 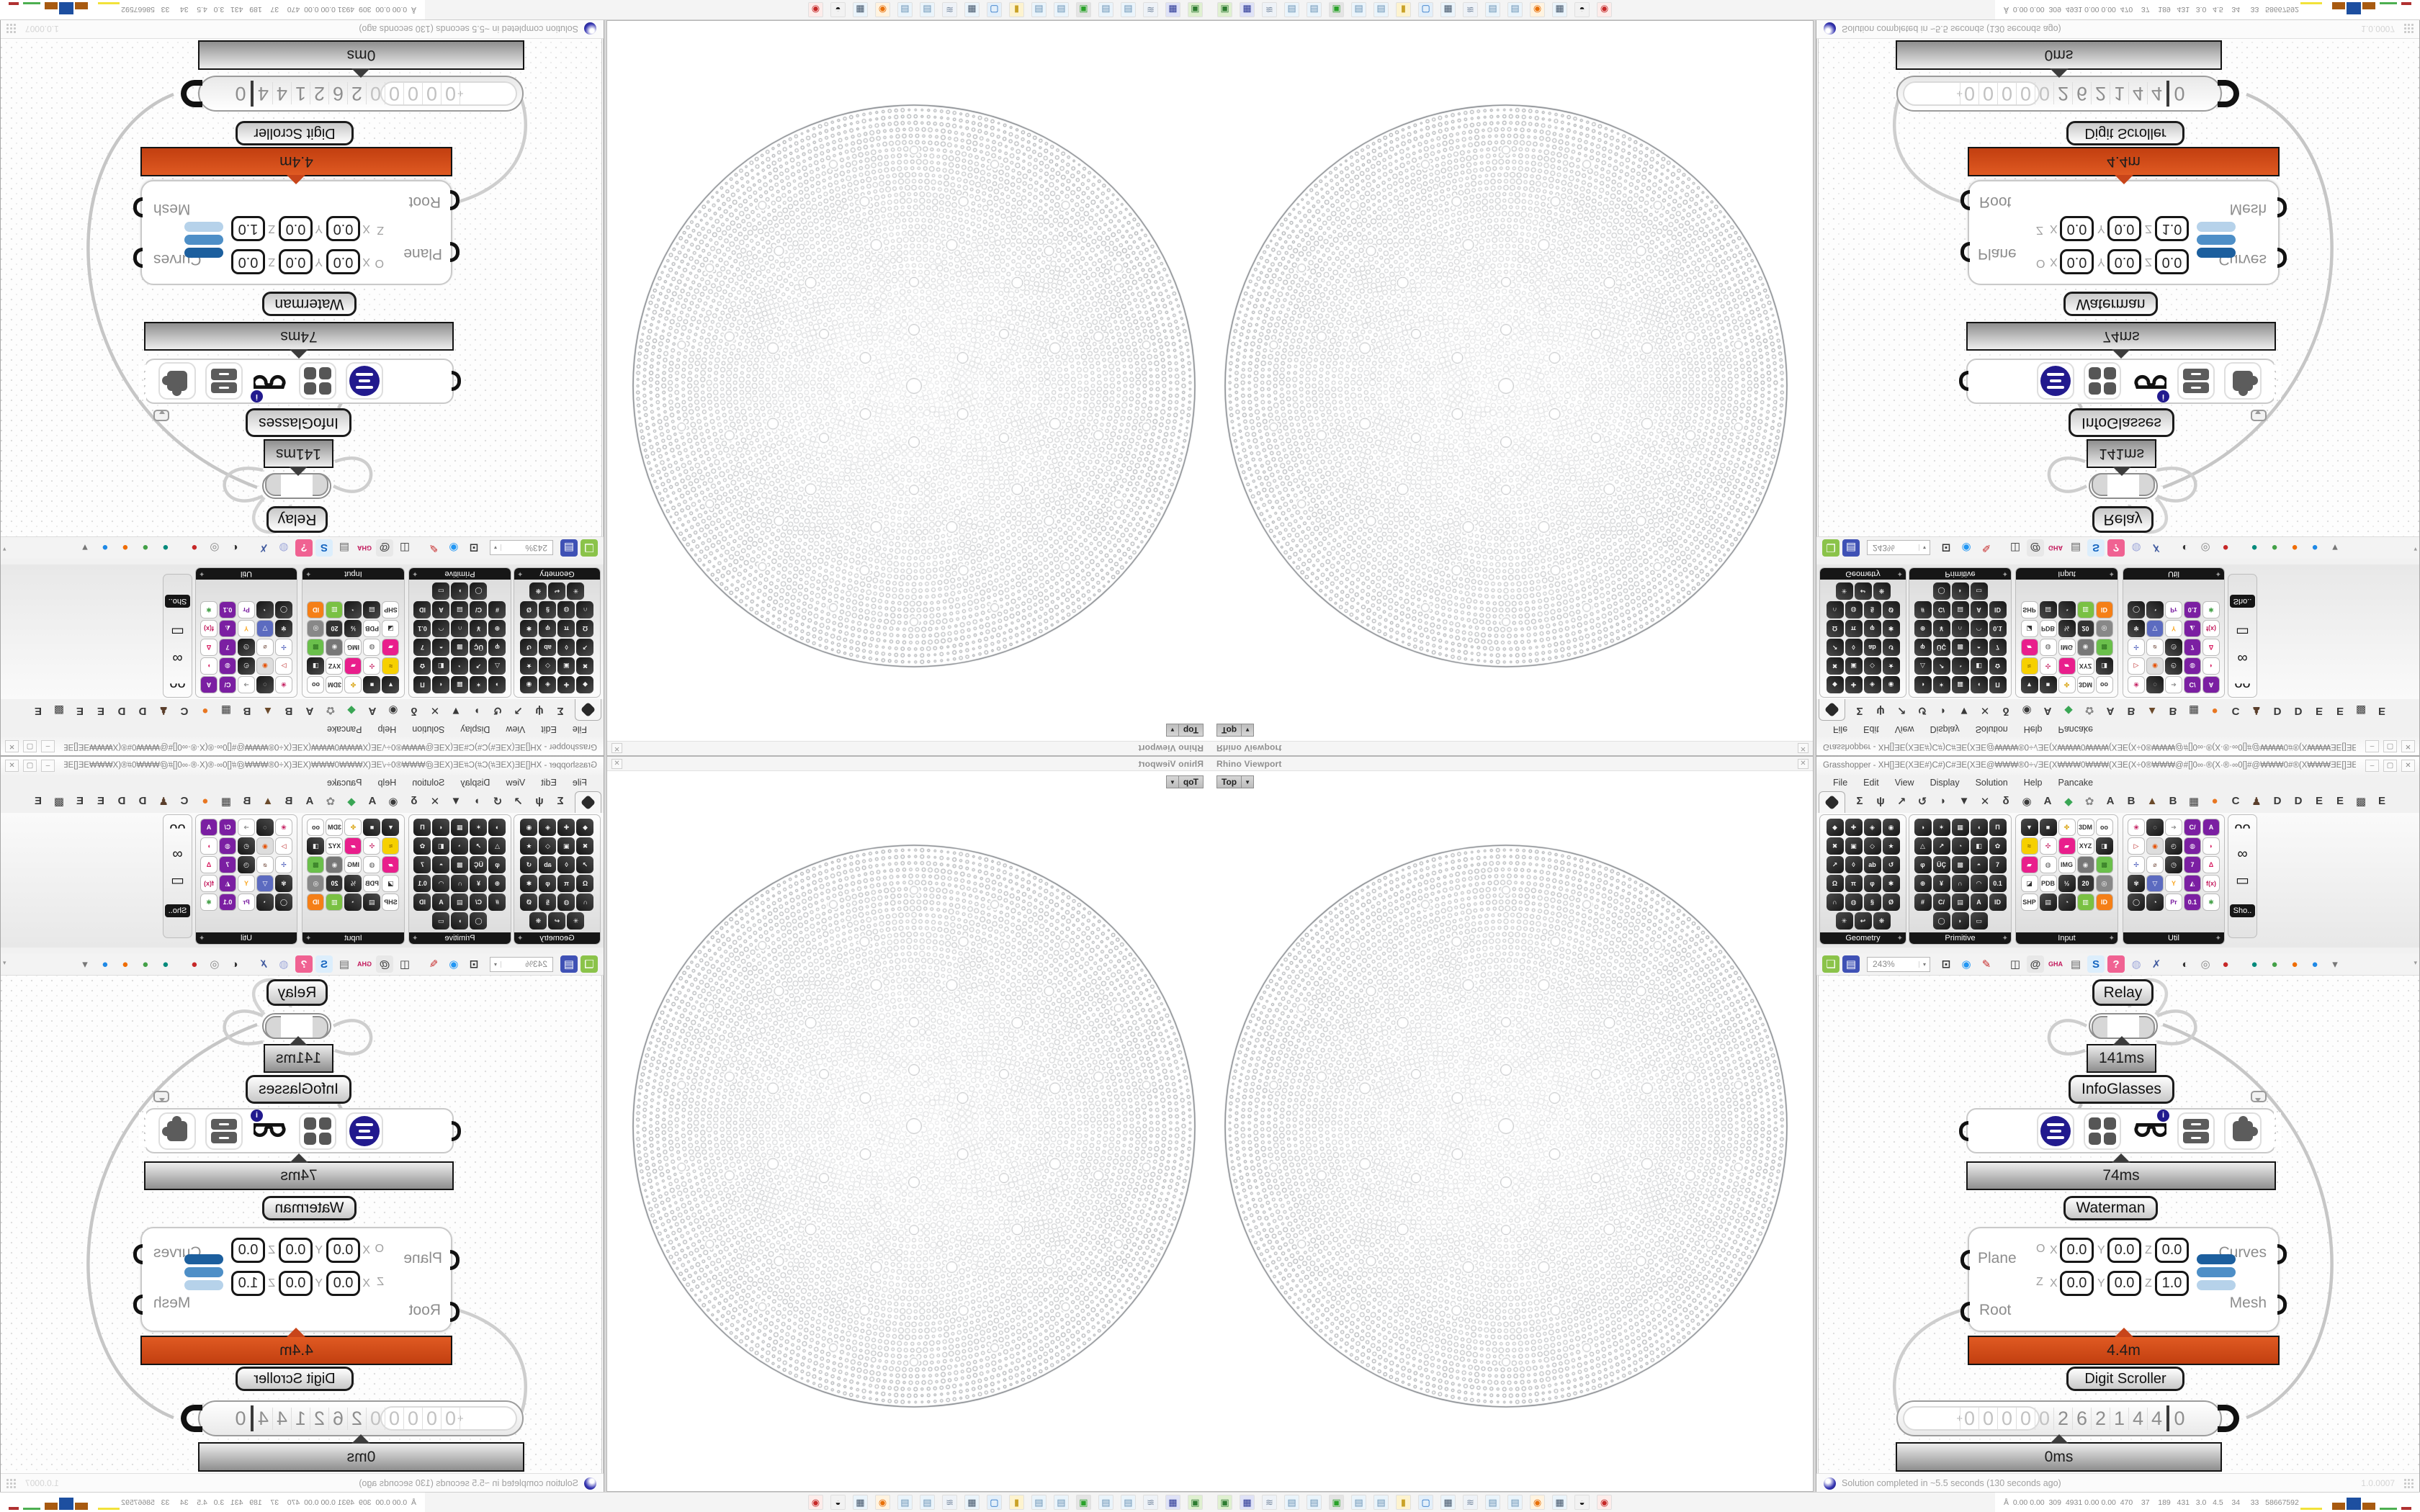 What do you see at coordinates (2137, 1418) in the screenshot?
I see `scroller-digit: 4` at bounding box center [2137, 1418].